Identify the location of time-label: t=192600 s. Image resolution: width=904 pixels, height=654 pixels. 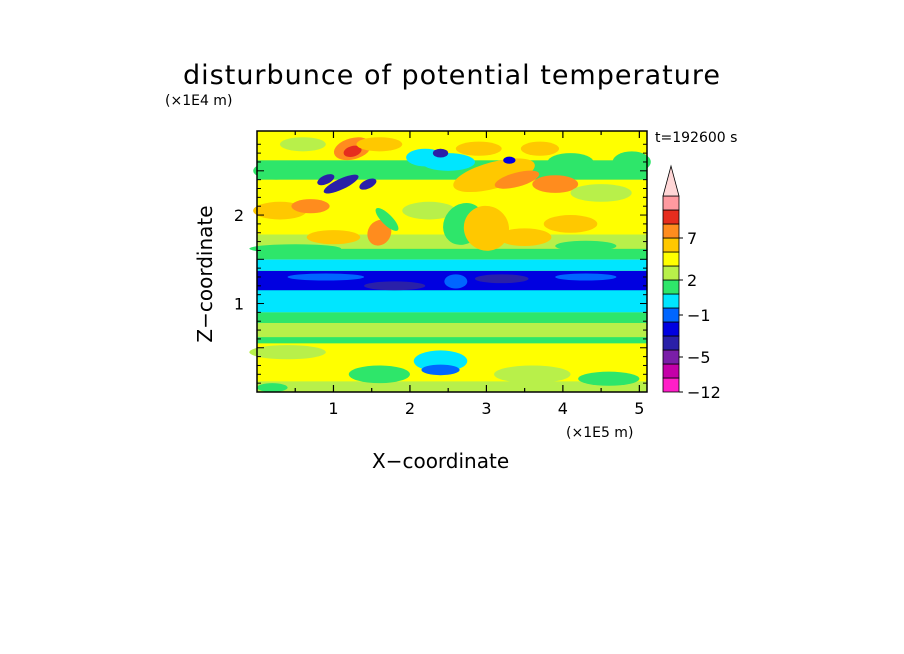
(696, 138).